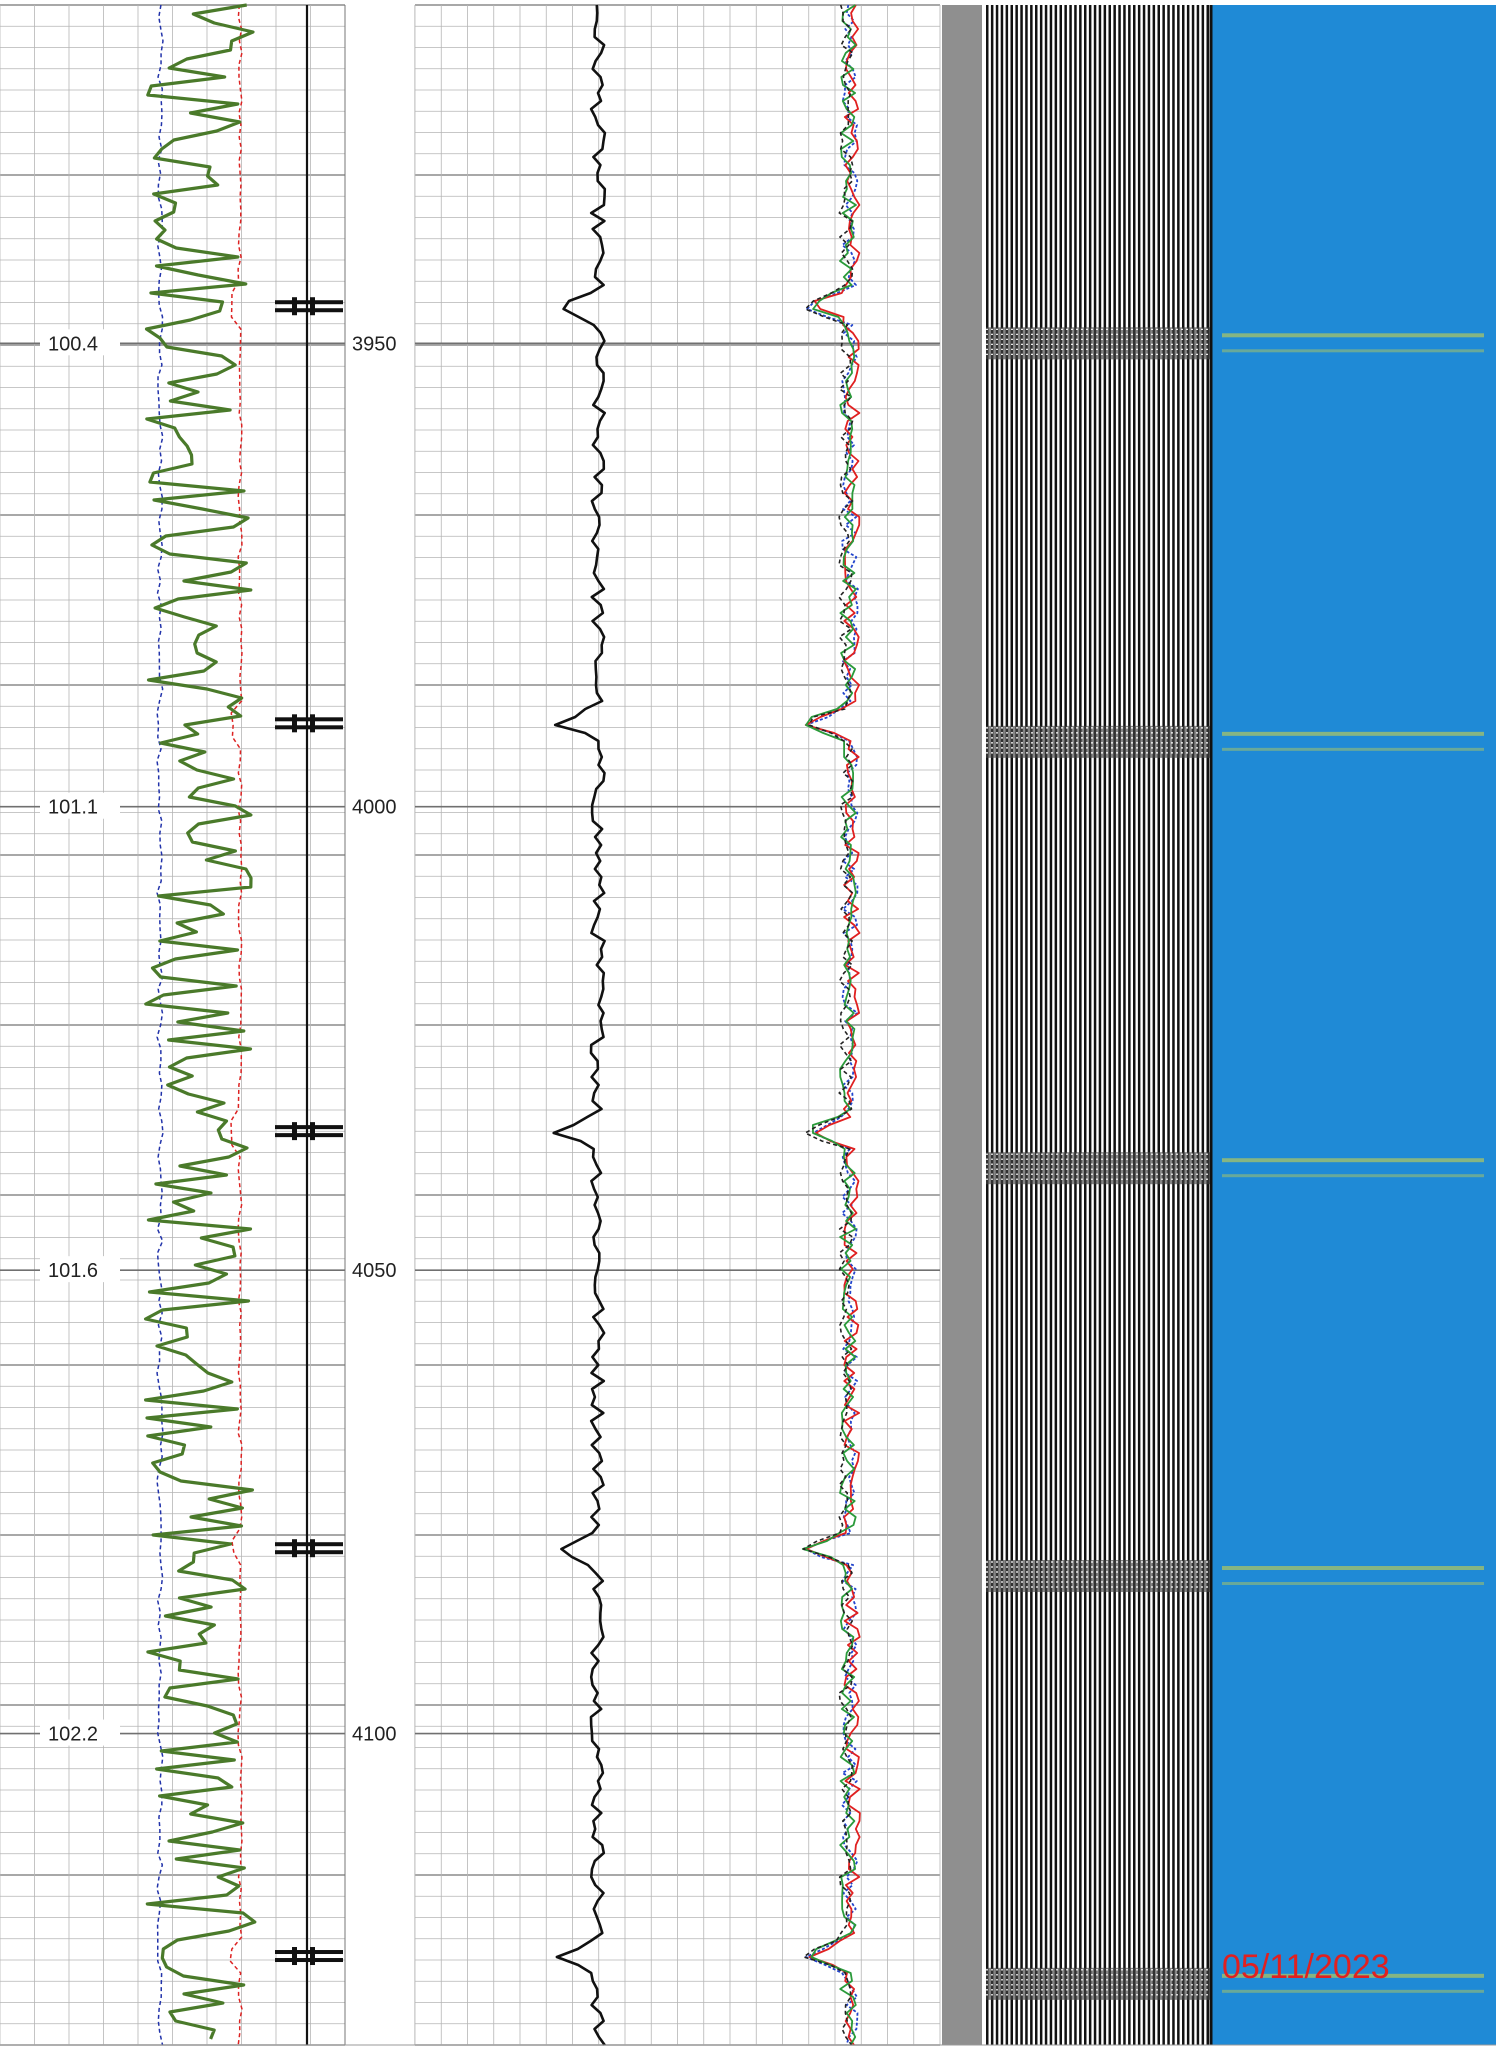 This screenshot has width=1496, height=2054. What do you see at coordinates (374, 1271) in the screenshot?
I see `depth-tick-label: 4050` at bounding box center [374, 1271].